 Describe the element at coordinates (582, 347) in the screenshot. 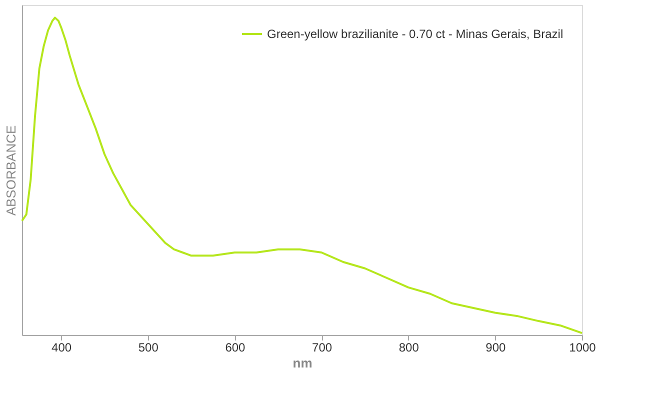

I see `x-tick-label: 1000` at that location.